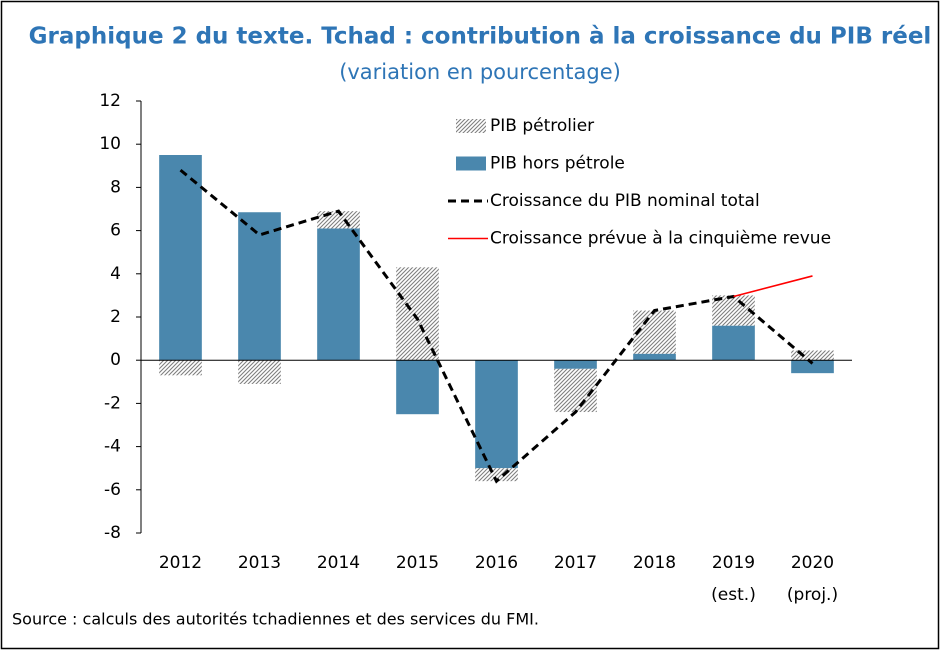 The width and height of the screenshot is (941, 651). Describe the element at coordinates (115, 231) in the screenshot. I see `y-tick-label: 6` at that location.